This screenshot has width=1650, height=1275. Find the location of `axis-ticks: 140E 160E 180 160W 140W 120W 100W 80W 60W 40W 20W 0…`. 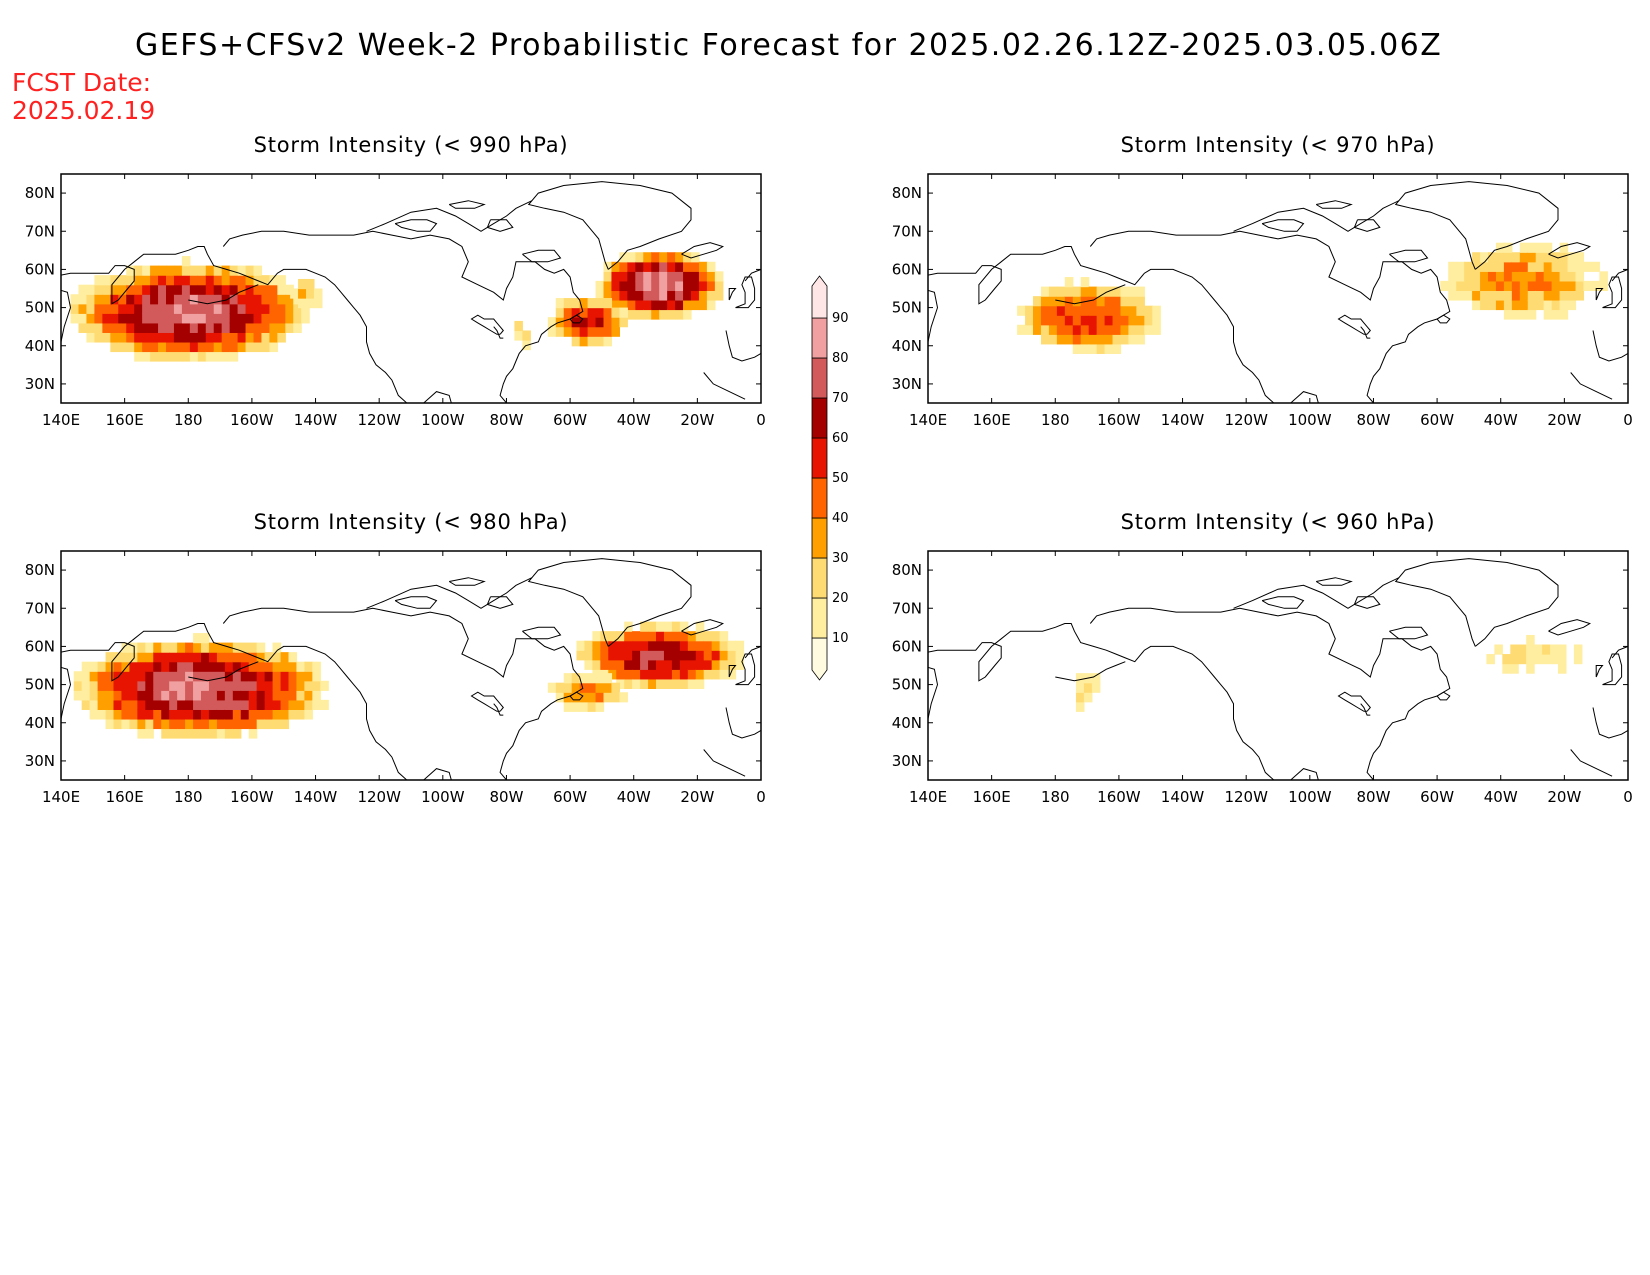

axis-ticks: 140E 160E 180 160W 140W 120W 100W 80W 60W 40W 20W 0… is located at coordinates (395, 678).